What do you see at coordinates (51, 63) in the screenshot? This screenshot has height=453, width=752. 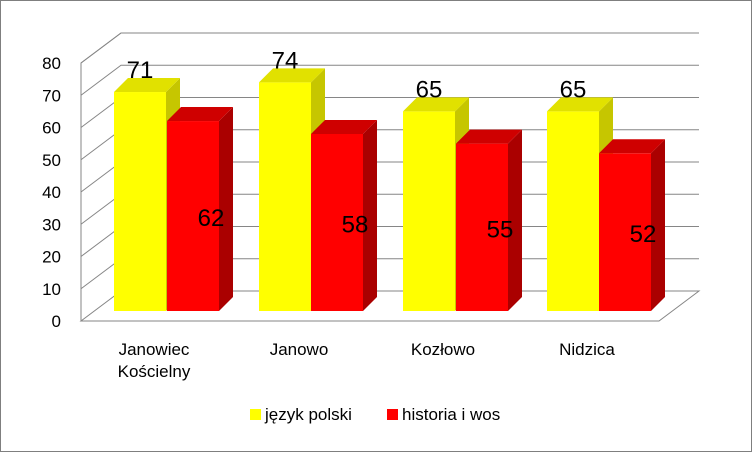 I see `y-tick-label: 80` at bounding box center [51, 63].